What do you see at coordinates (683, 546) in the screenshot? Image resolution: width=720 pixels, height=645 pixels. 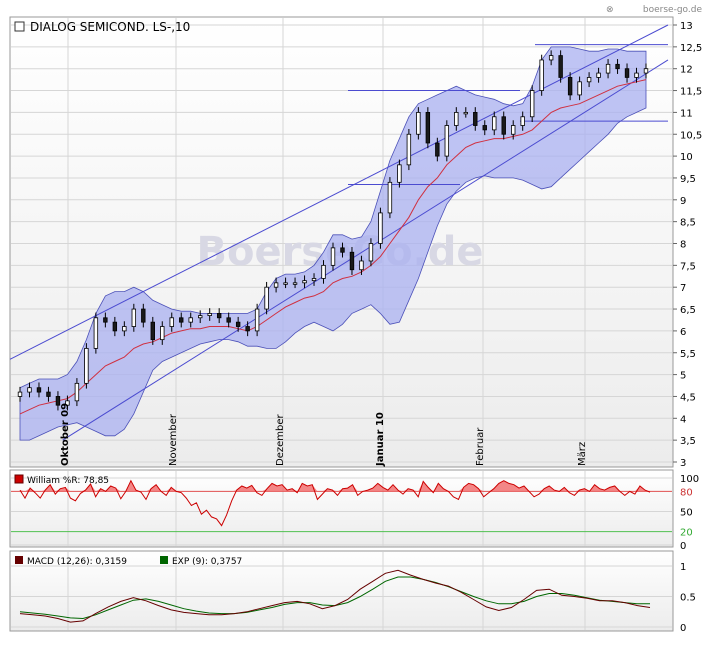 I see `williams-tick-label: 0` at bounding box center [683, 546].